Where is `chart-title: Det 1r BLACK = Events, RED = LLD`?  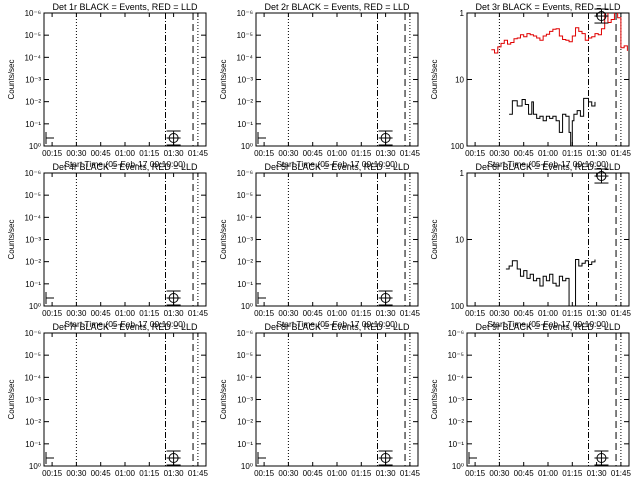
chart-title: Det 1r BLACK = Events, RED = LLD is located at coordinates (125, 7).